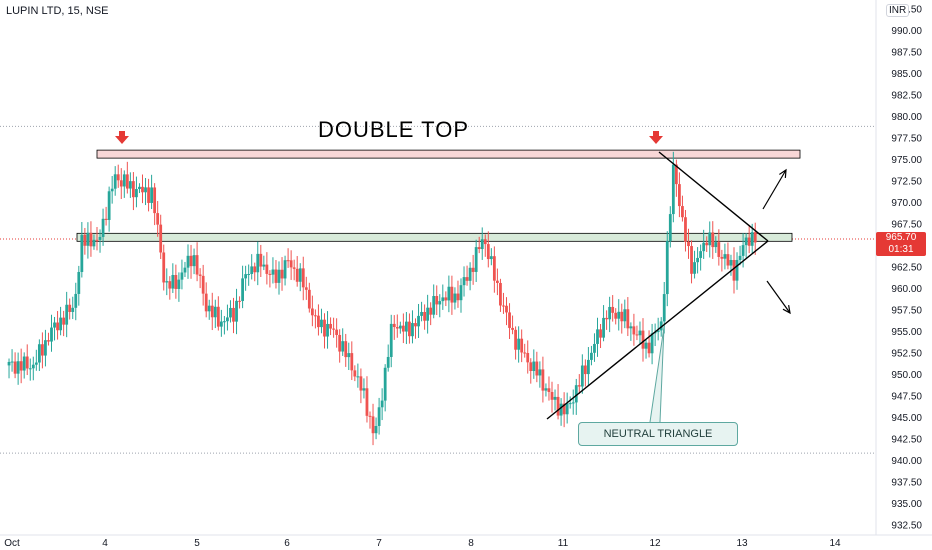 Image resolution: width=932 pixels, height=550 pixels. Describe the element at coordinates (786, 310) in the screenshot. I see `breakout-down-arrow-head` at that location.